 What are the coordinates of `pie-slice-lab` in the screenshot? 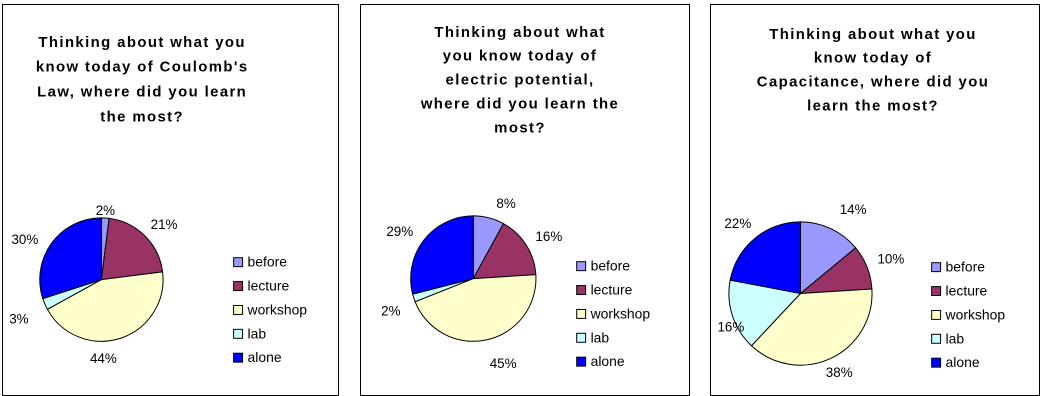 It's located at (765, 313).